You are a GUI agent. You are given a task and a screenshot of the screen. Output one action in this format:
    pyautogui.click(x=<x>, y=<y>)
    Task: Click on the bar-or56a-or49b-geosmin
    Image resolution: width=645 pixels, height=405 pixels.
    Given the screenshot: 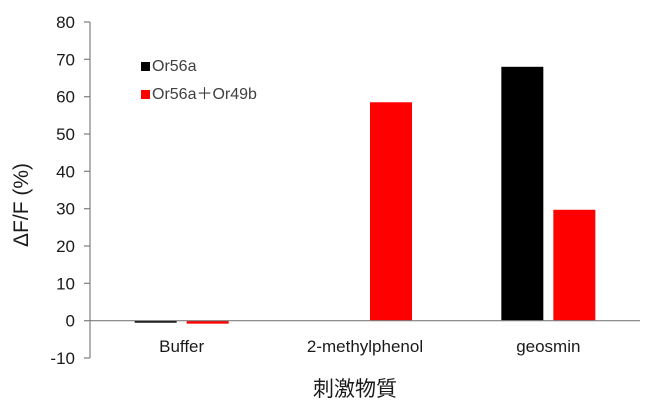 What is the action you would take?
    pyautogui.click(x=574, y=265)
    